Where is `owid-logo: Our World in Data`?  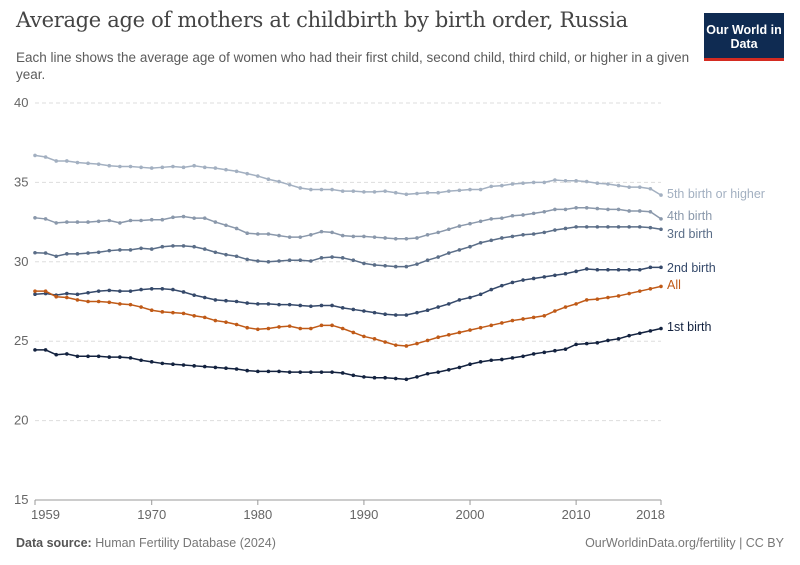 owid-logo: Our World in Data is located at coordinates (744, 37).